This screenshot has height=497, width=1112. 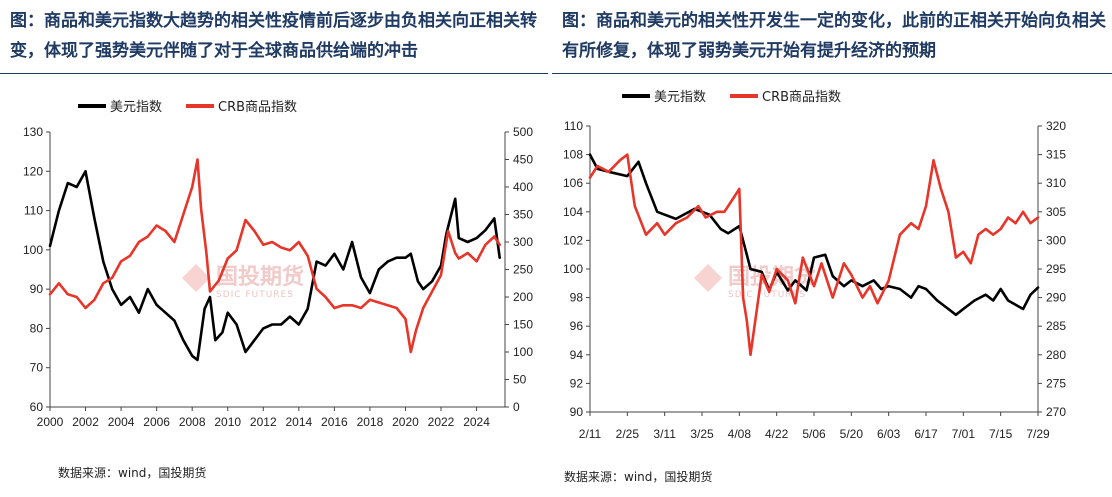 What do you see at coordinates (260, 277) in the screenshot?
I see `watermark-text: 国投期货` at bounding box center [260, 277].